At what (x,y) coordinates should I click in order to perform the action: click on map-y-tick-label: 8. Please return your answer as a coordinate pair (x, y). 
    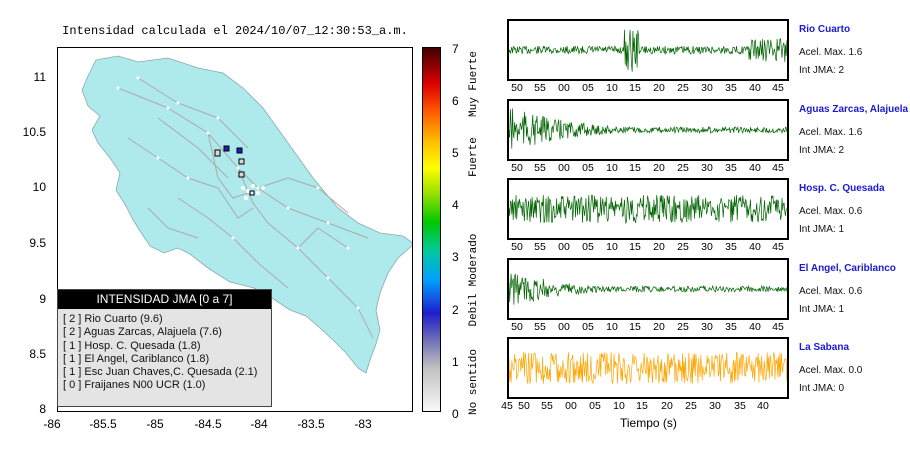
    Looking at the image, I should click on (42, 409).